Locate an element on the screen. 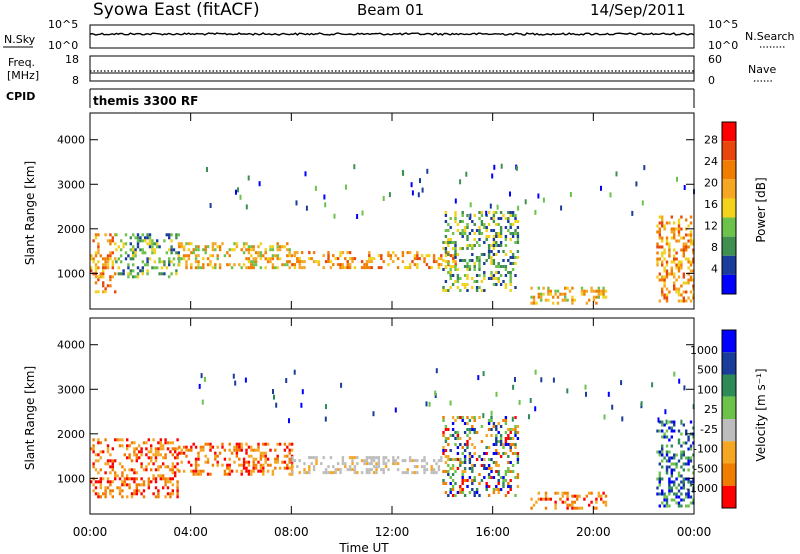 The width and height of the screenshot is (800, 554). x-tick-label: 20:00 is located at coordinates (593, 532).